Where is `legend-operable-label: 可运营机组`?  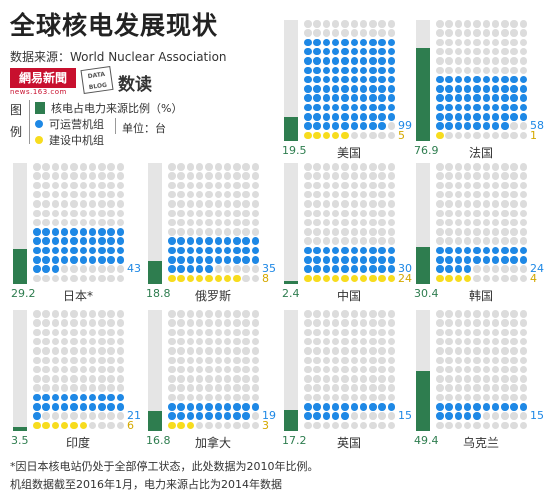 legend-operable-label: 可运营机组 is located at coordinates (76, 124).